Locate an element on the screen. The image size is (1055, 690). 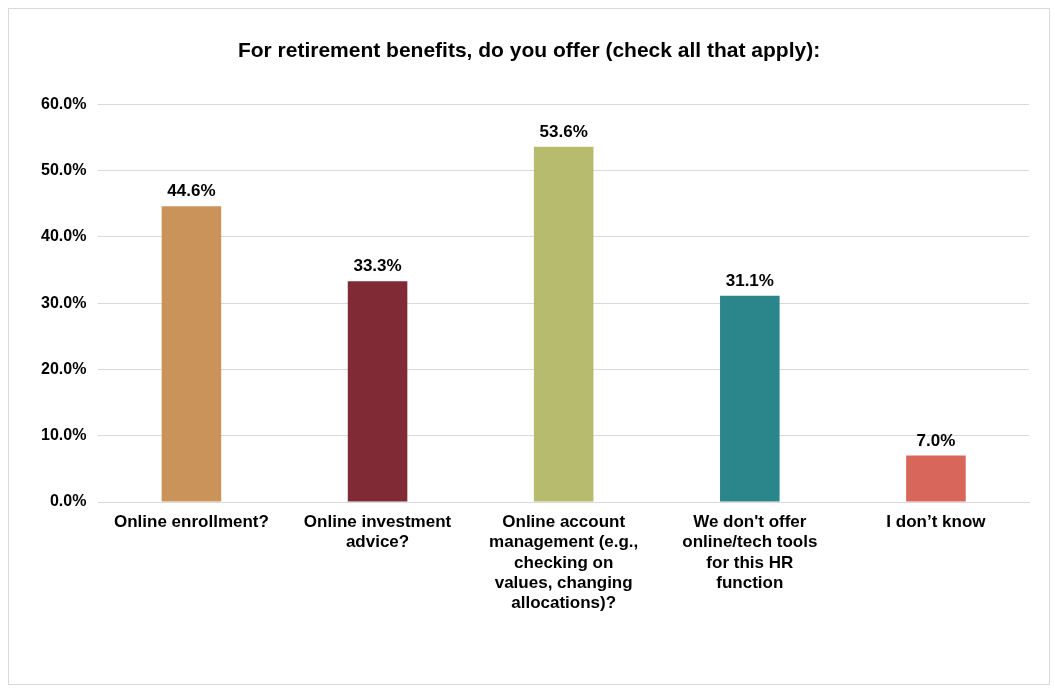
chart-title: For retirement benefits, do you offer (check all that apply): is located at coordinates (529, 50).